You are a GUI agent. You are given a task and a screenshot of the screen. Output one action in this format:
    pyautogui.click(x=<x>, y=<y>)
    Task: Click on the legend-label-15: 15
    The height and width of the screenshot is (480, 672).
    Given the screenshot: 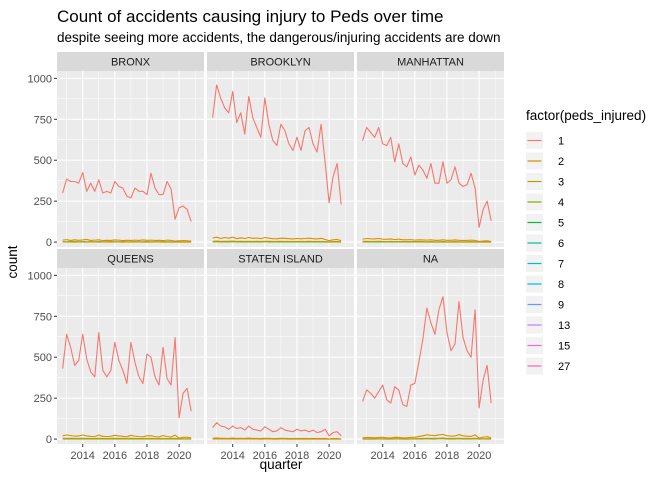 What is the action you would take?
    pyautogui.click(x=564, y=347)
    